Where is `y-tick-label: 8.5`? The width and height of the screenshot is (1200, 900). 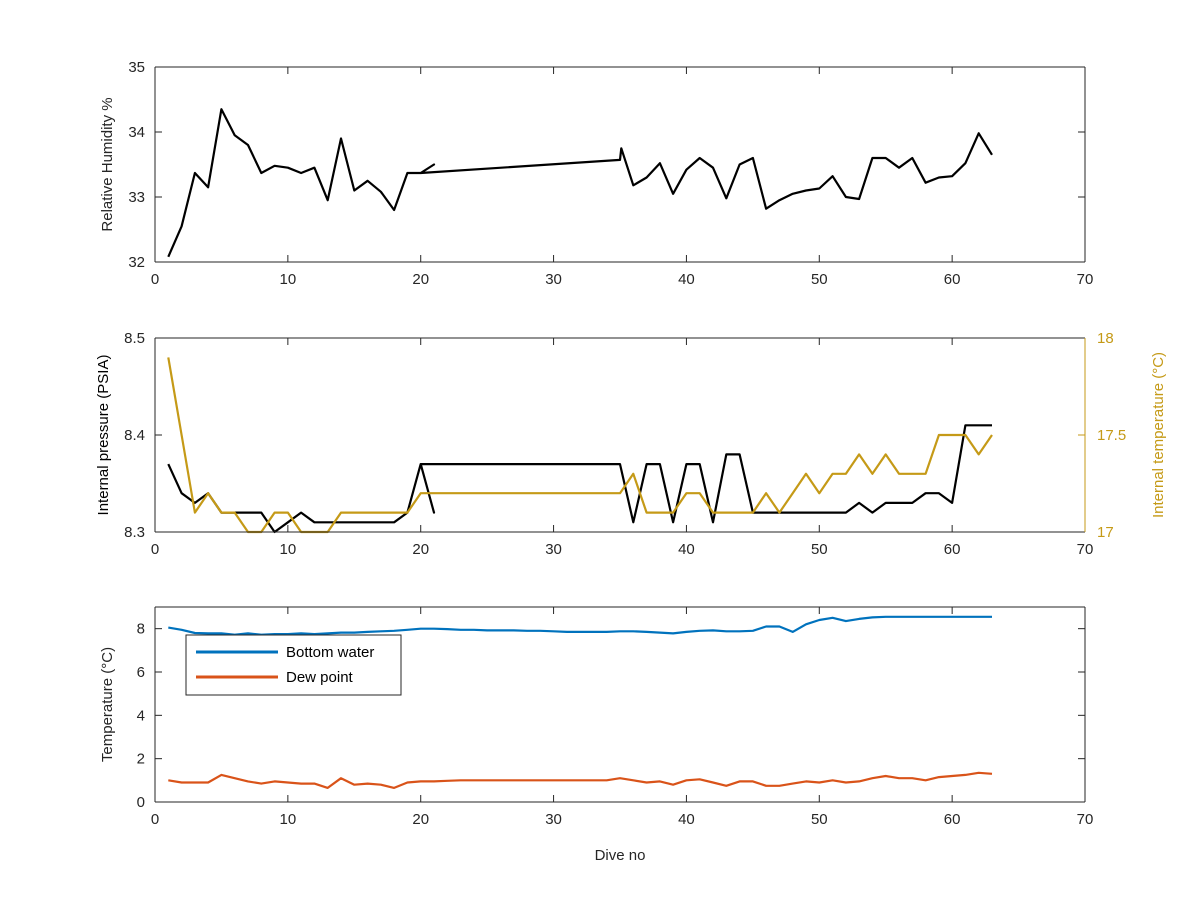
y-tick-label: 8.5 is located at coordinates (134, 338).